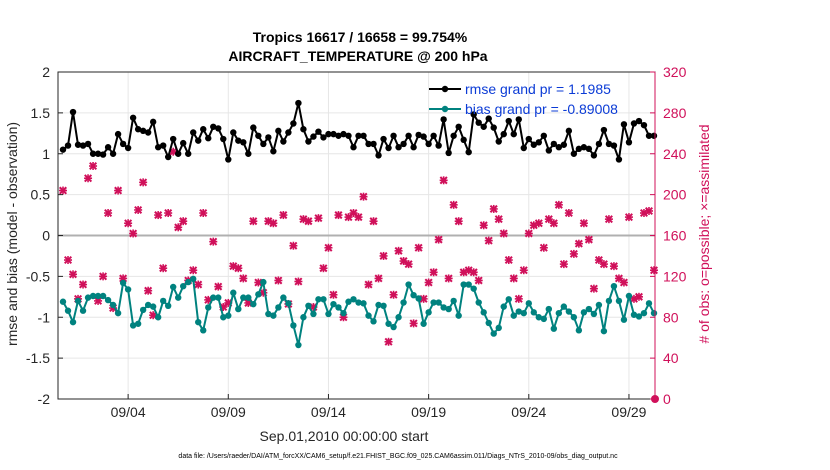 Image resolution: width=830 pixels, height=470 pixels. Describe the element at coordinates (344, 436) in the screenshot. I see `x-axis-label: Sep.01,2010 00:00:00 start` at that location.